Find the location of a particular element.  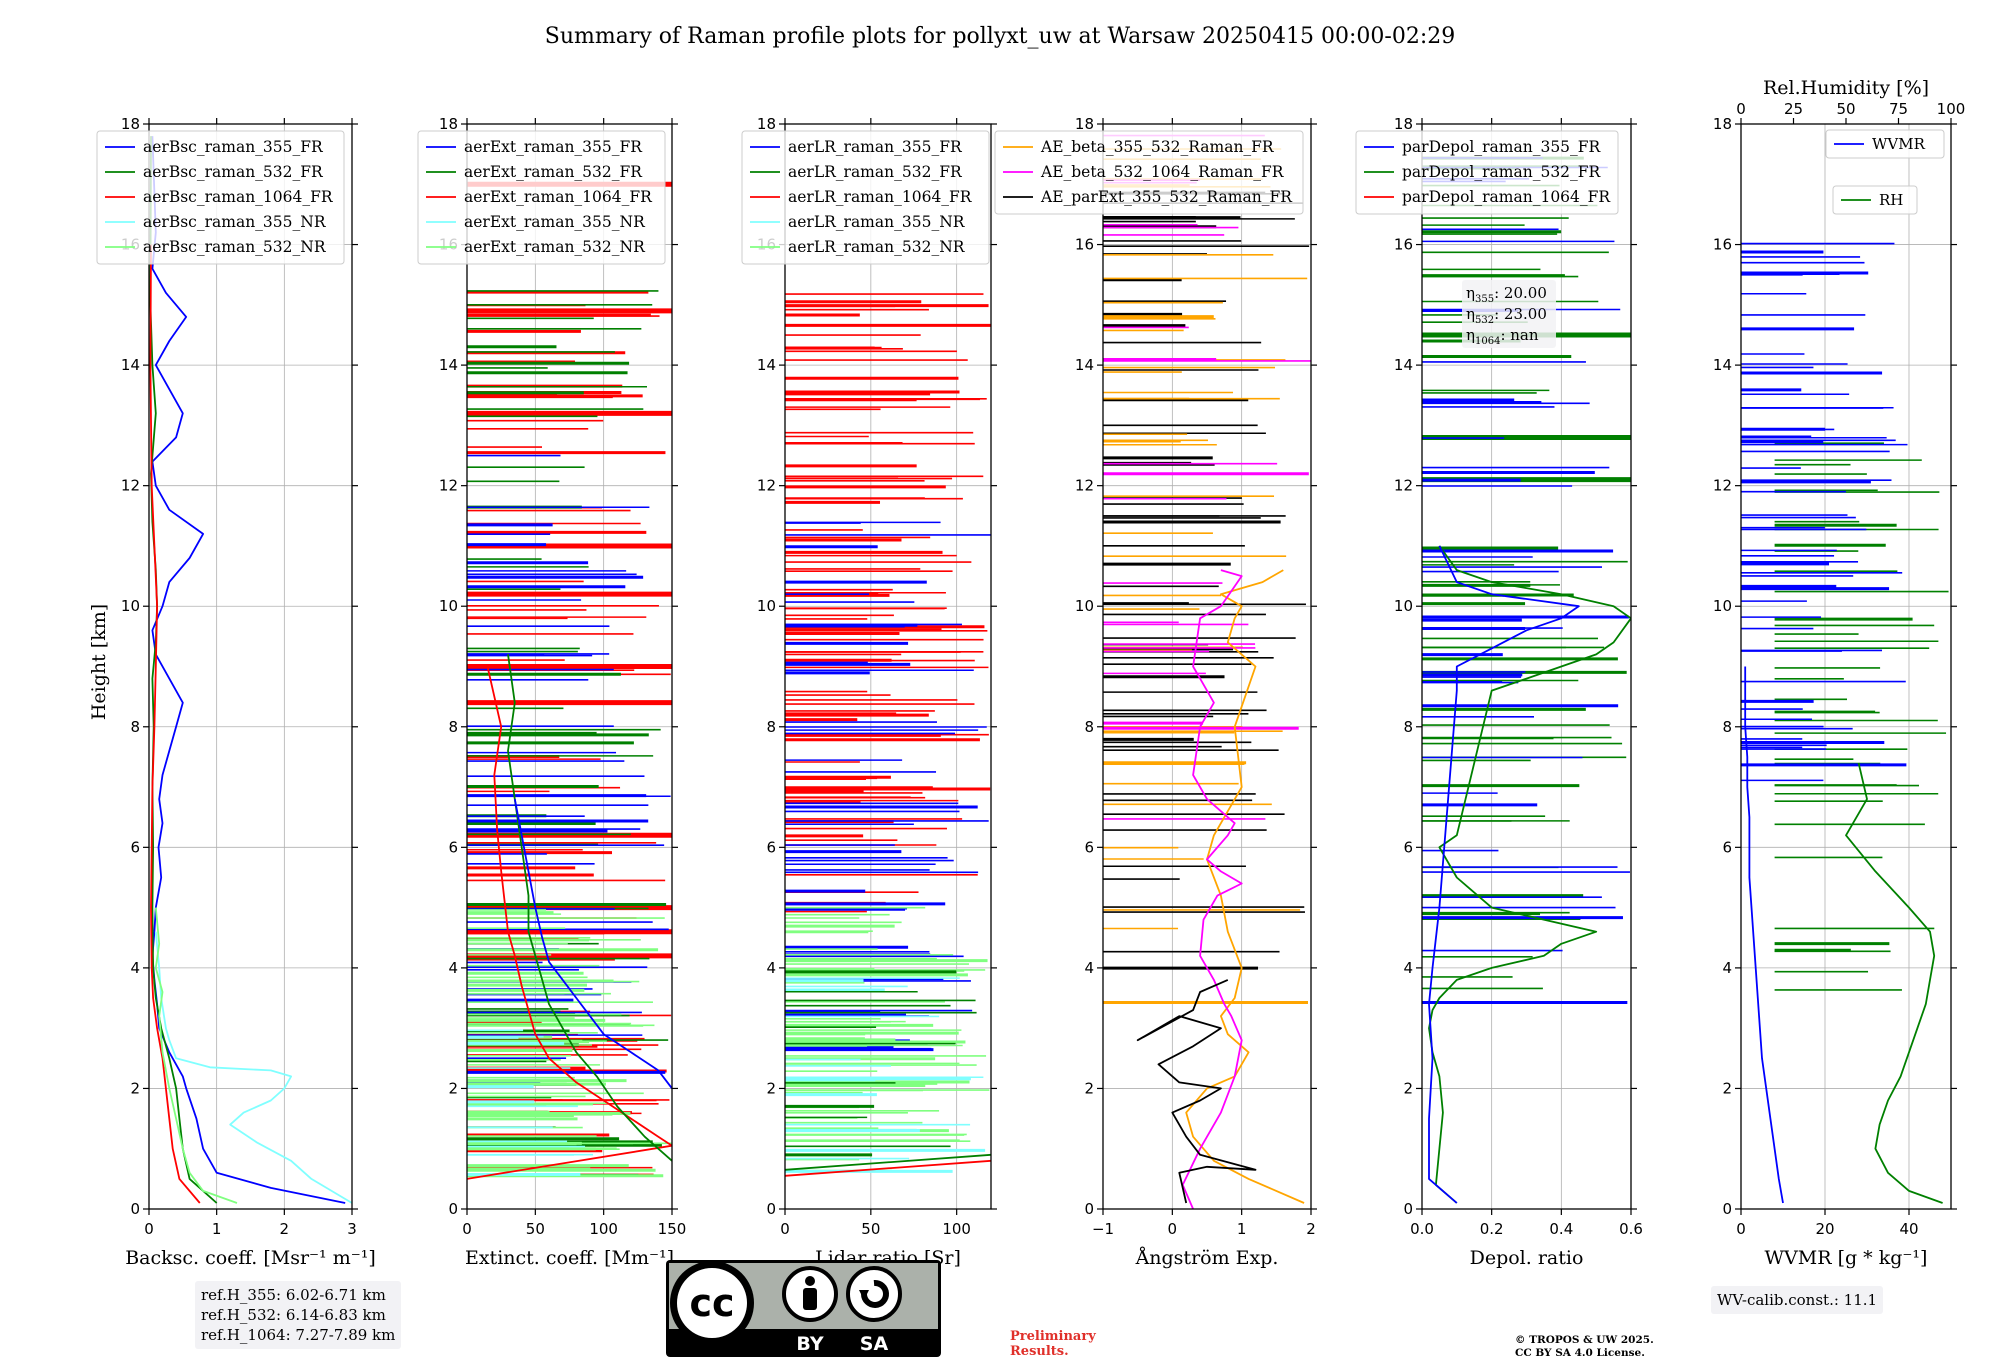

series-aerExt_raman_532_FR is located at coordinates (589, 908).